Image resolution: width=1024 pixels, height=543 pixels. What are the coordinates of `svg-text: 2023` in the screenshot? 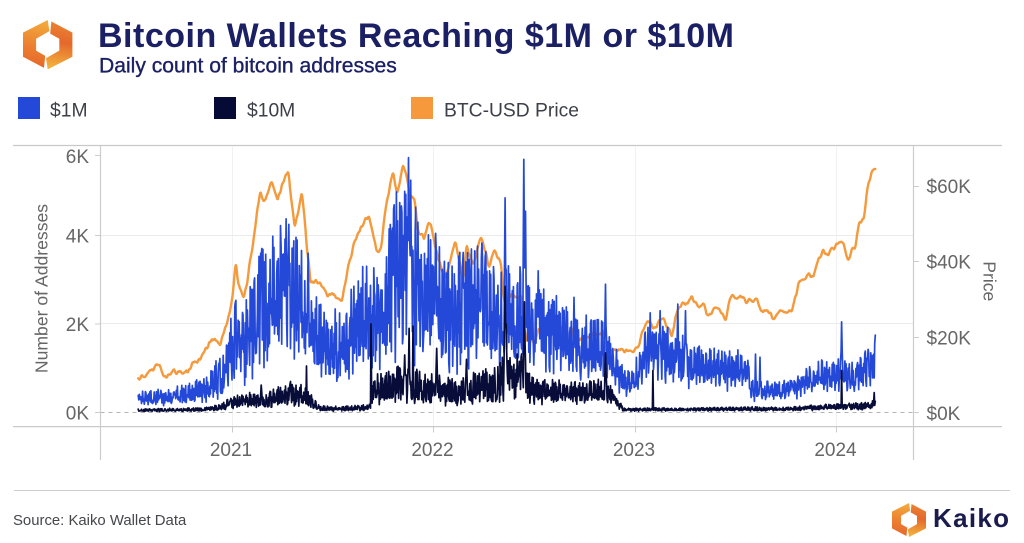 It's located at (634, 450).